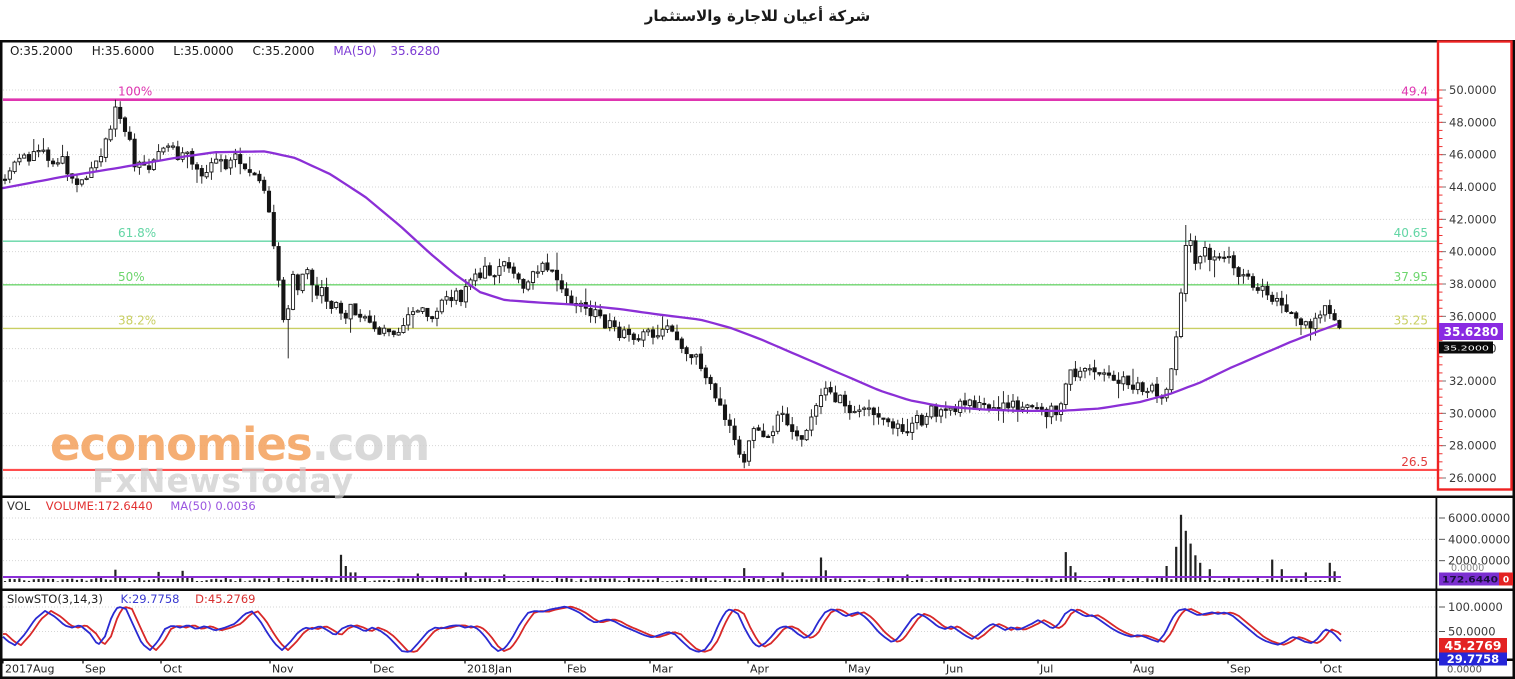  What do you see at coordinates (1473, 122) in the screenshot?
I see `price-tick-label: 48.0000` at bounding box center [1473, 122].